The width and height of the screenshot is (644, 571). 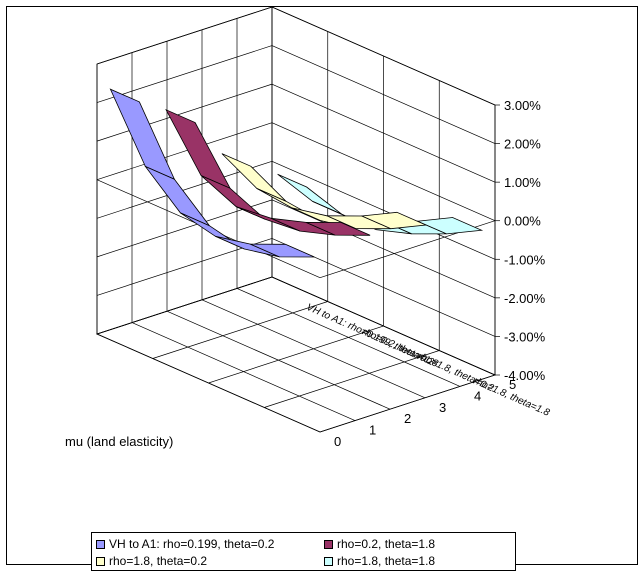 What do you see at coordinates (525, 336) in the screenshot?
I see `y-tick-label: -3.00%` at bounding box center [525, 336].